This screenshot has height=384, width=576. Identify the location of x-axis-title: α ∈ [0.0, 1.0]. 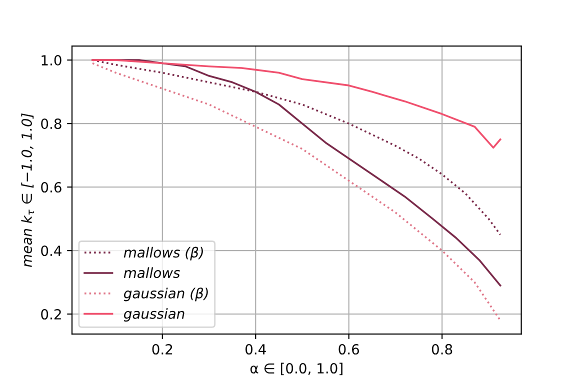
(296, 369).